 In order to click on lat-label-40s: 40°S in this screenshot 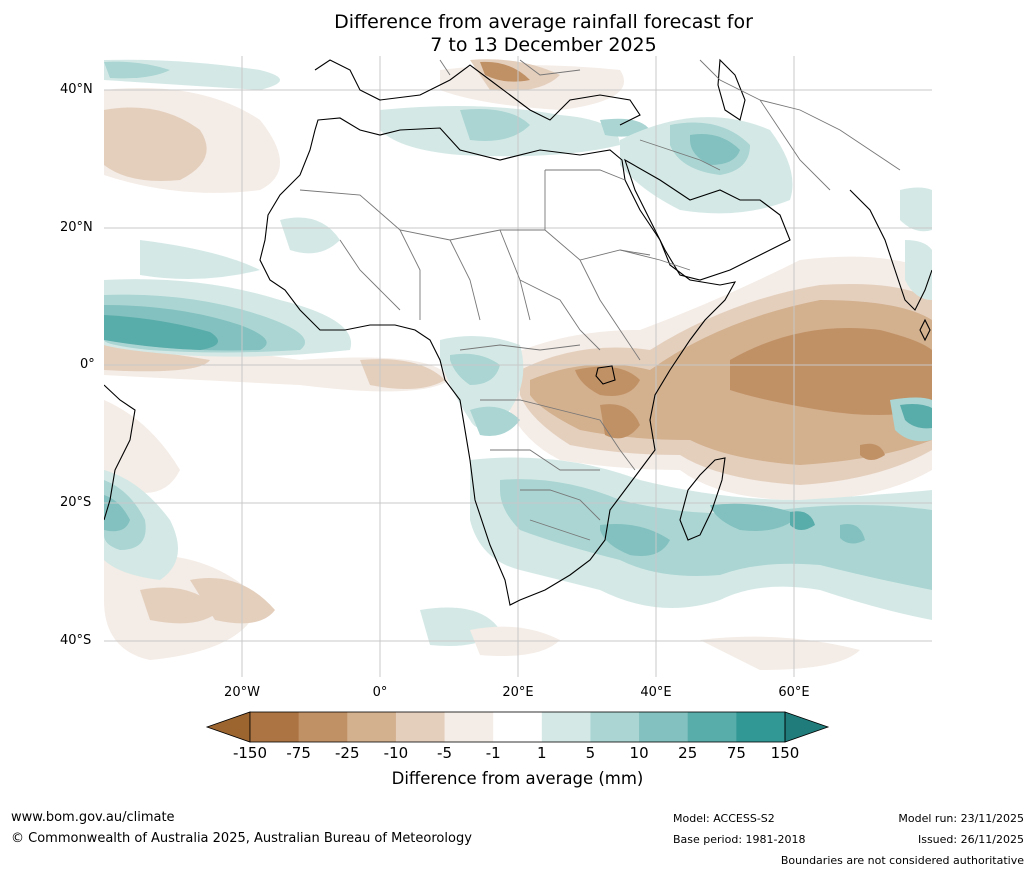, I will do `click(76, 640)`.